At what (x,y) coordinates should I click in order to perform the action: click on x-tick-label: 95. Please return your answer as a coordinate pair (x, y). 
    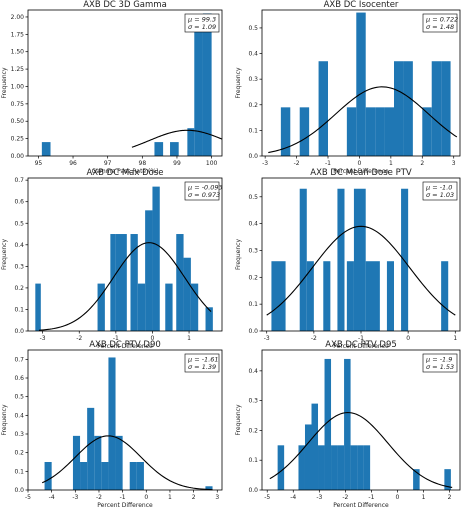
    Looking at the image, I should click on (39, 163).